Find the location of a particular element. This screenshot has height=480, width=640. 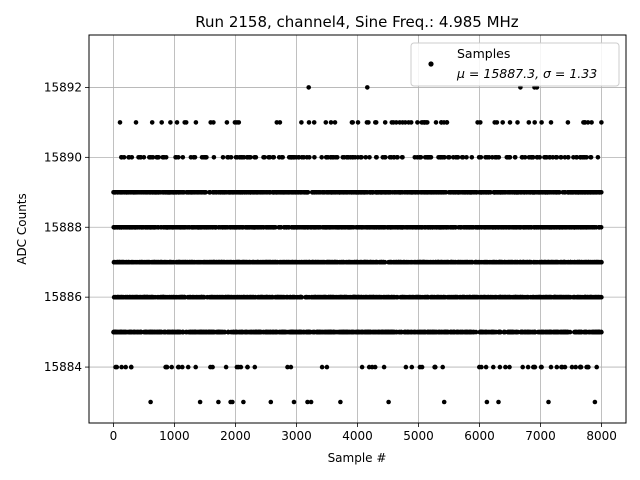

legend-box is located at coordinates (515, 64).